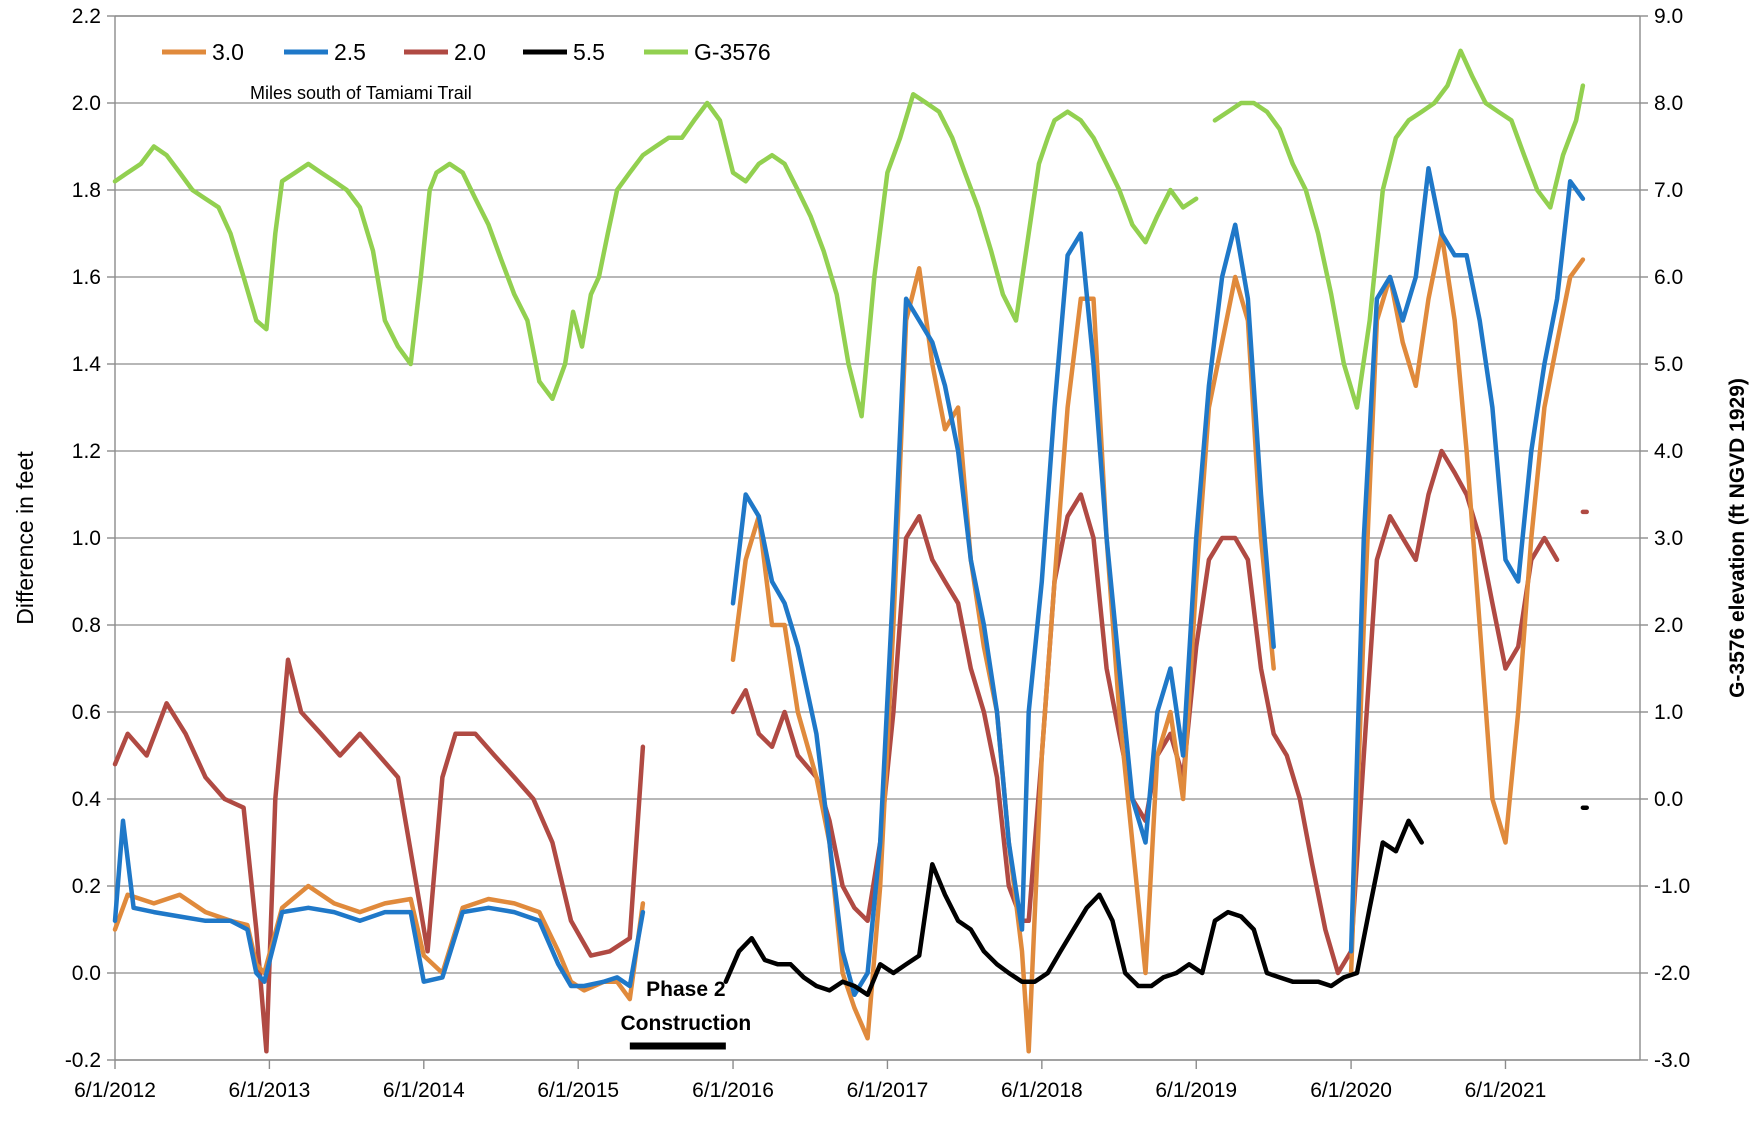 The width and height of the screenshot is (1757, 1125). I want to click on x-tick-label: 6/1/2018, so click(1042, 1090).